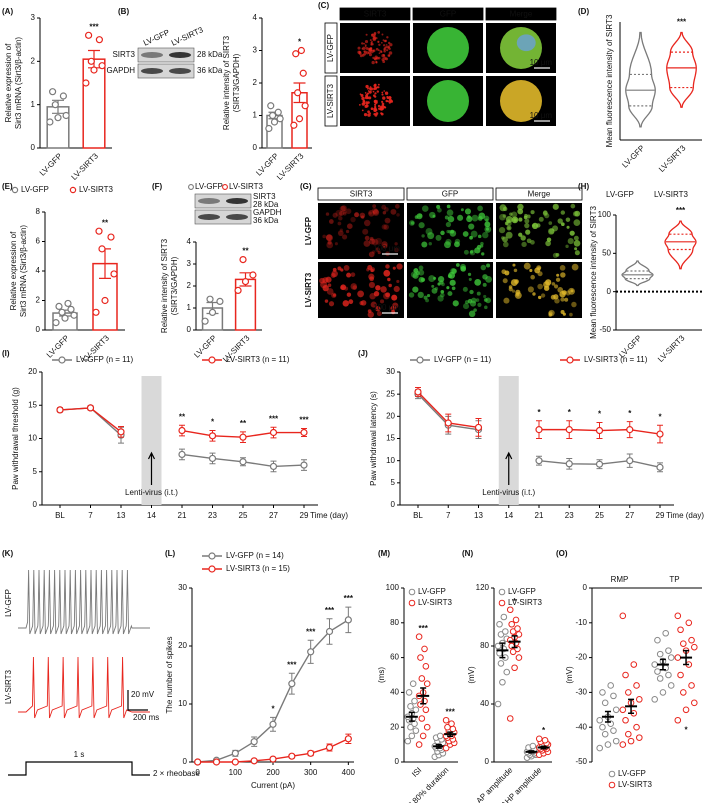 This screenshot has height=803, width=709. I want to click on y-tick-label: 50, so click(606, 252).